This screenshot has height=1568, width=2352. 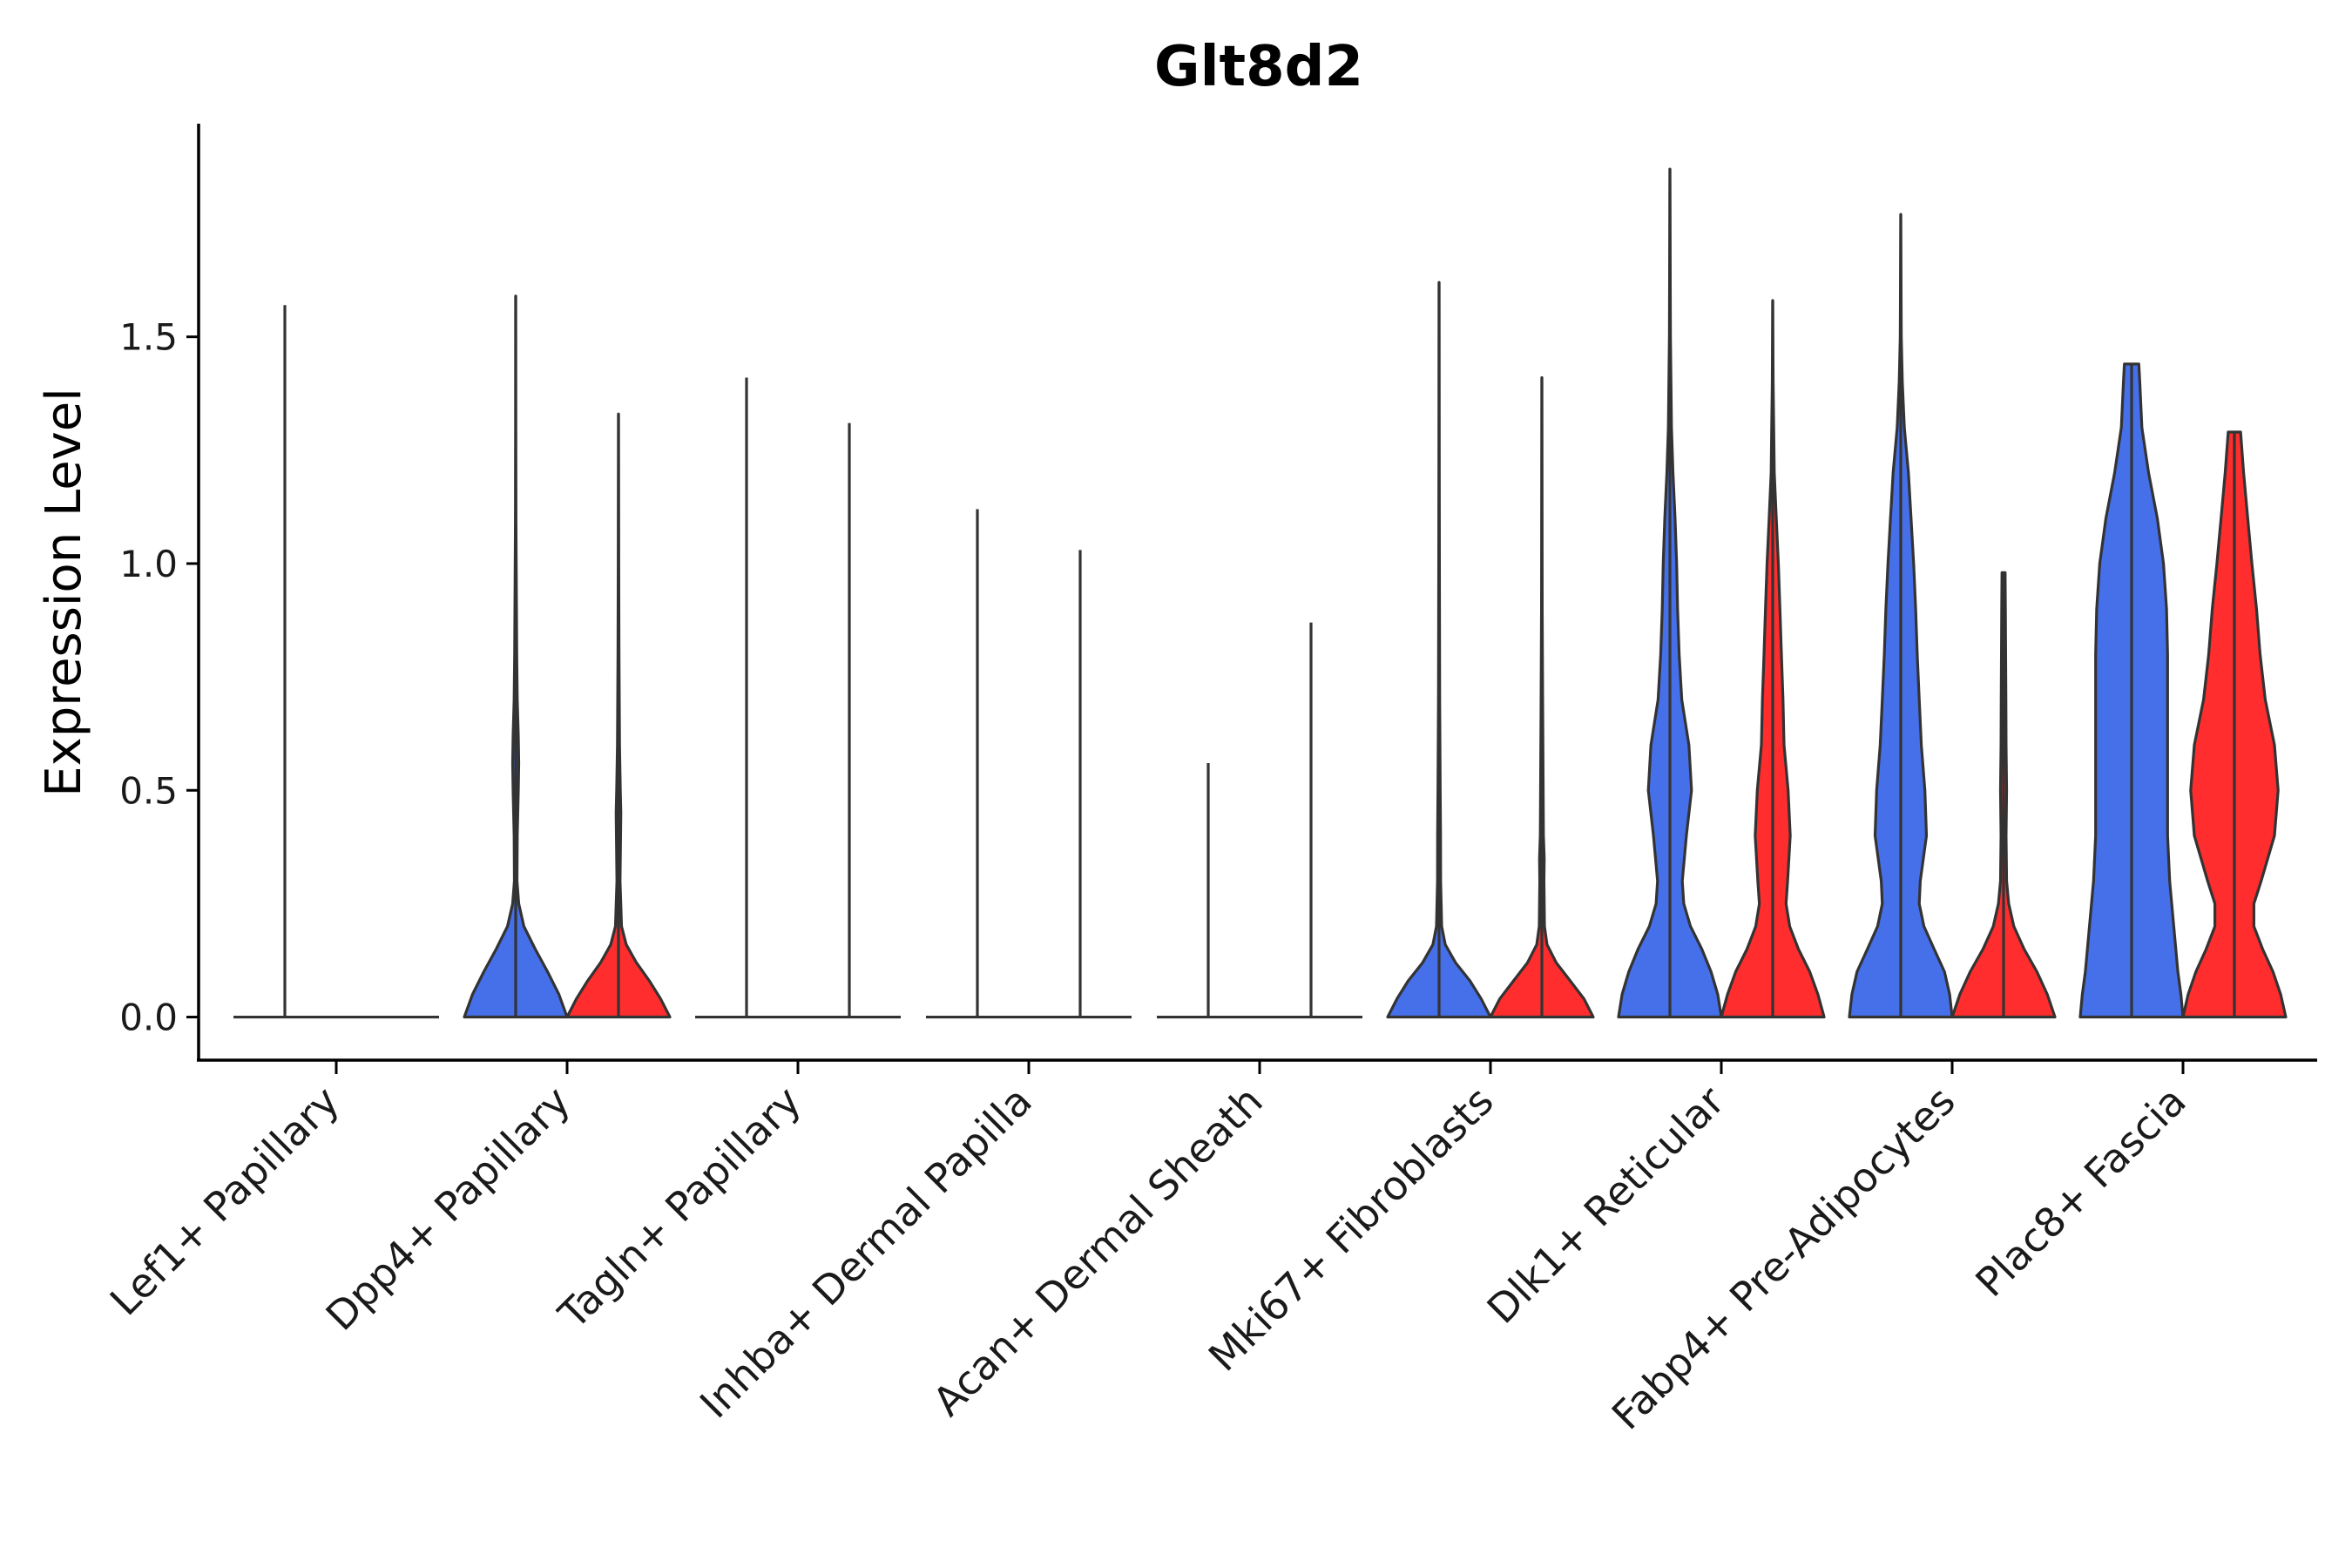 I want to click on y-tick-label: 0.0, so click(x=148, y=1018).